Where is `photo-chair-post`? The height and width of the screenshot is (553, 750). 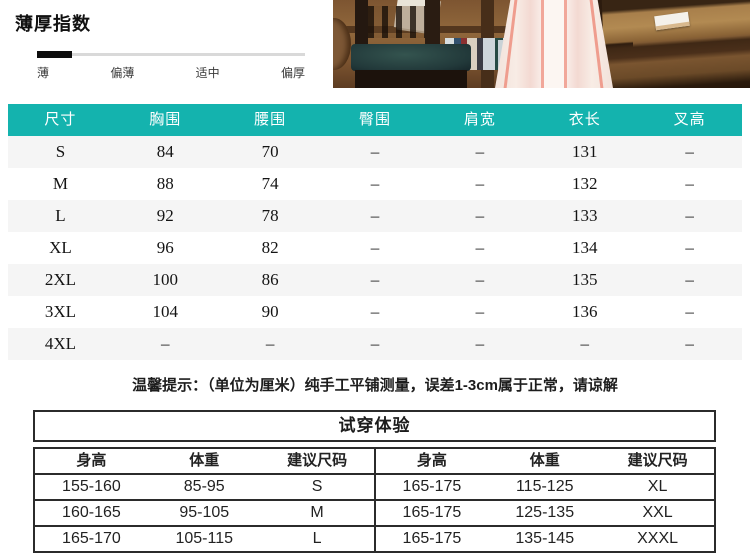
photo-chair-post is located at coordinates (432, 29).